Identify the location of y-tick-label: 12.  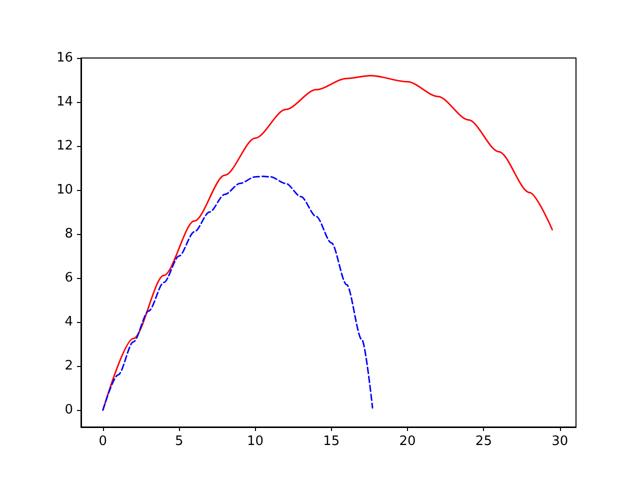
(64, 146).